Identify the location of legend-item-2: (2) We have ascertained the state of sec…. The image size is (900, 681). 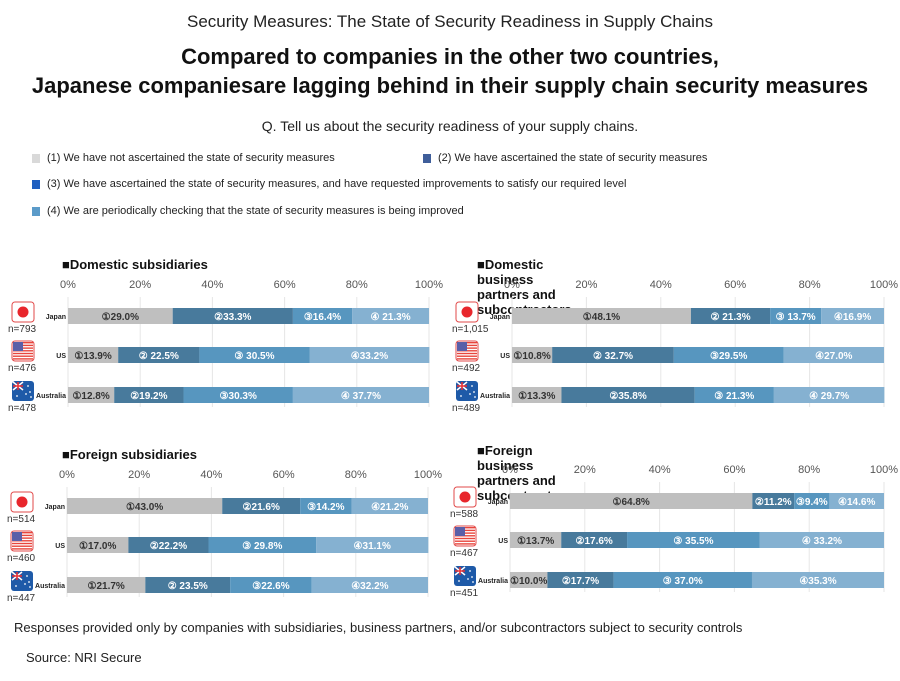
(565, 158).